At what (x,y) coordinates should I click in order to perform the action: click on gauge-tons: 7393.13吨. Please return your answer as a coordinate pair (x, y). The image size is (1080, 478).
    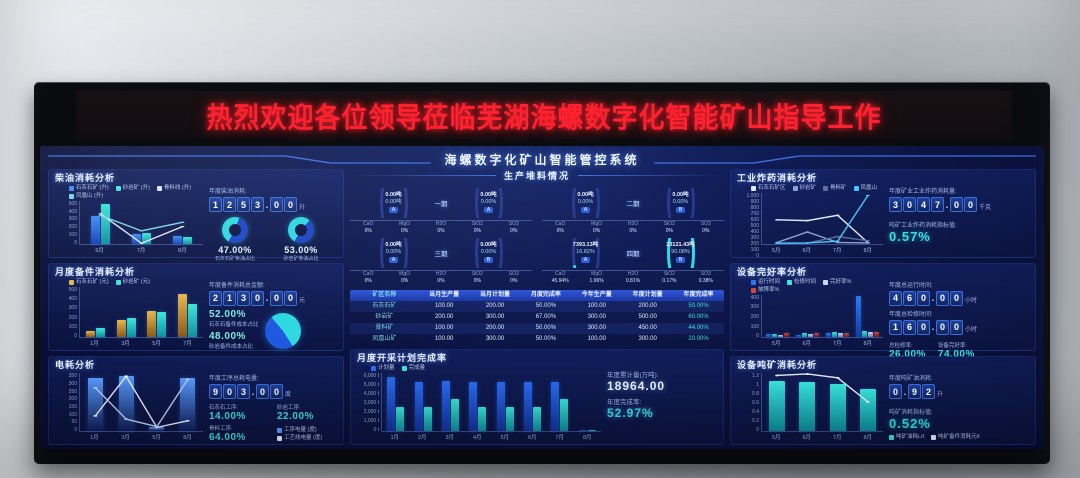
    Looking at the image, I should click on (585, 245).